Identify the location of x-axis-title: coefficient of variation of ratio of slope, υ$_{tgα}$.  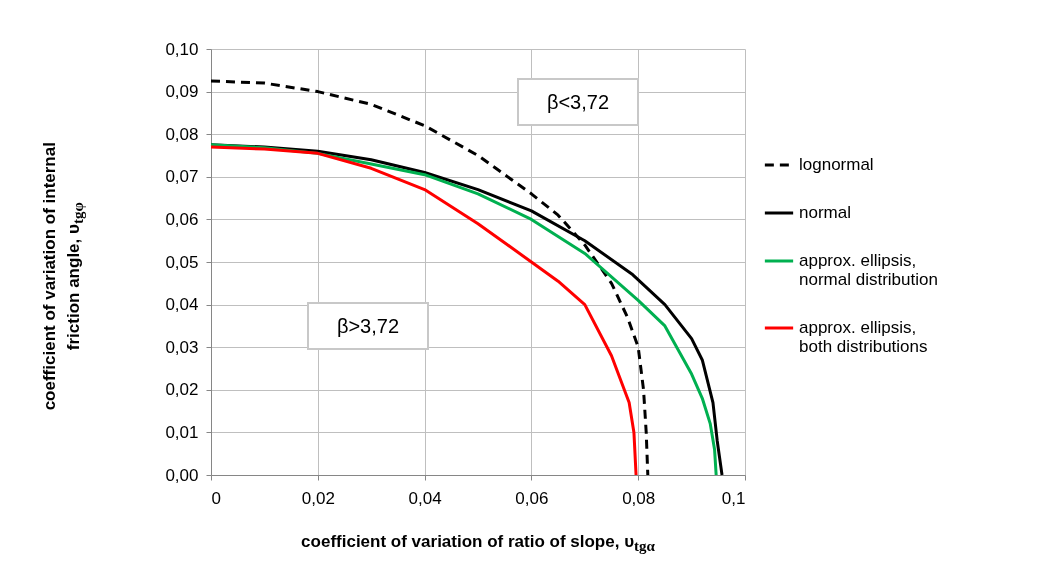
(478, 544).